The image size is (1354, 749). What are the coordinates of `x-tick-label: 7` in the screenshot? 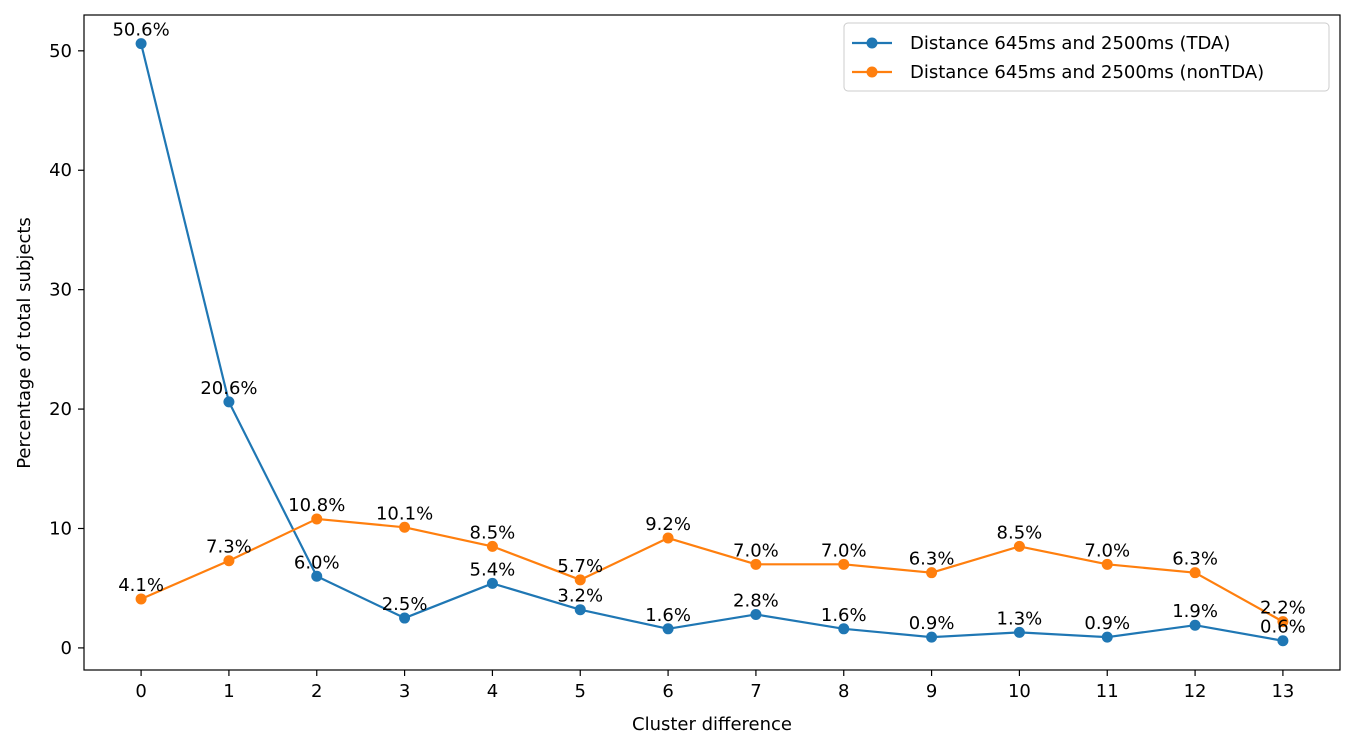 It's located at (755, 691).